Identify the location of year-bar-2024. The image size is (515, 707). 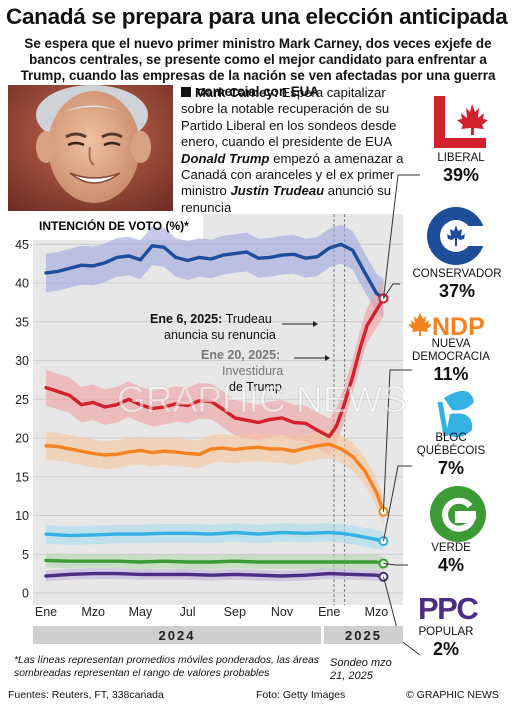
(177, 635).